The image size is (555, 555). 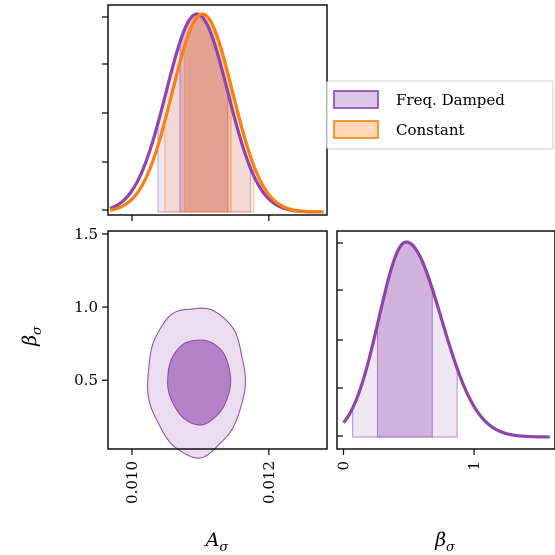 I want to click on y-axis-label-beta-sigma: βσ, so click(x=32, y=336).